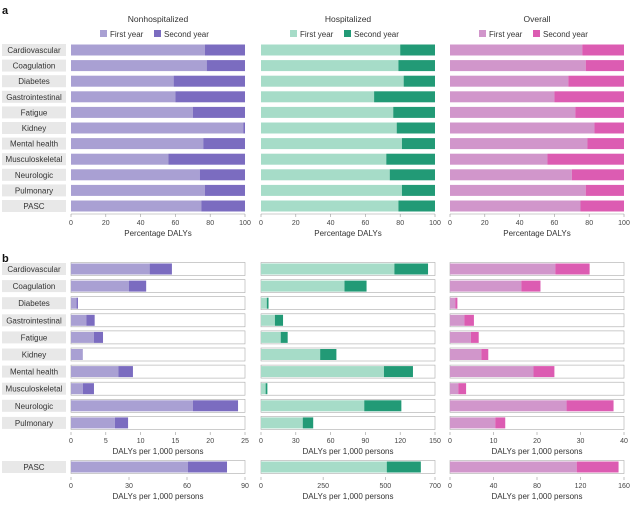  I want to click on x-tick-label: 5, so click(106, 441).